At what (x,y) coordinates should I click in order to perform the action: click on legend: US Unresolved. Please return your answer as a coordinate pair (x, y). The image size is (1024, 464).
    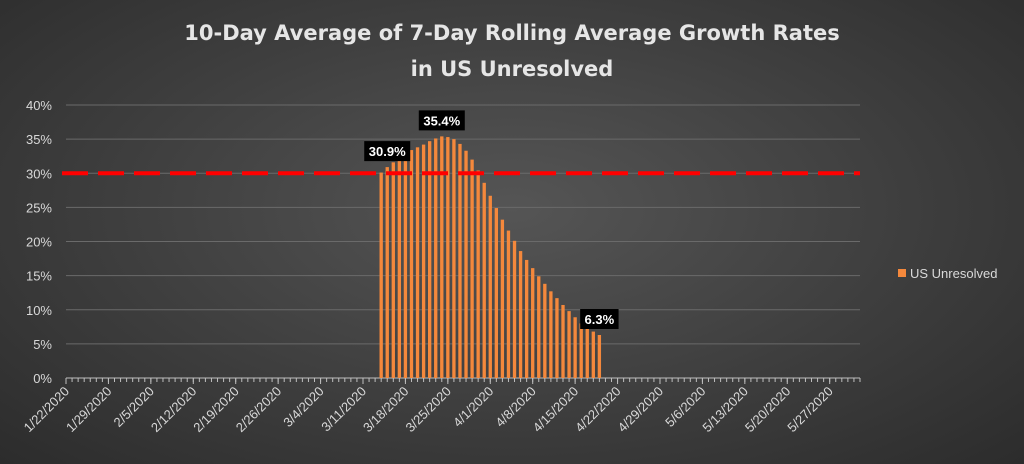
    Looking at the image, I should click on (947, 273).